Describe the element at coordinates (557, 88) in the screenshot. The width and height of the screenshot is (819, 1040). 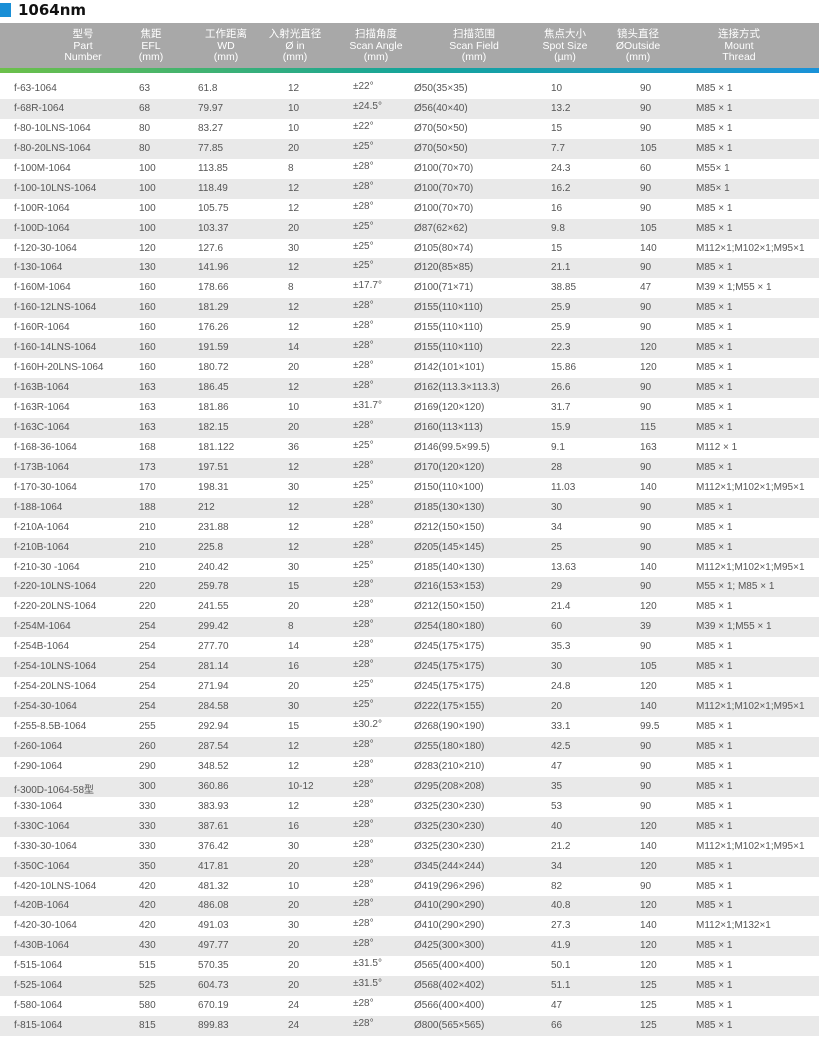
I see `cell-spot-size: 10` at that location.